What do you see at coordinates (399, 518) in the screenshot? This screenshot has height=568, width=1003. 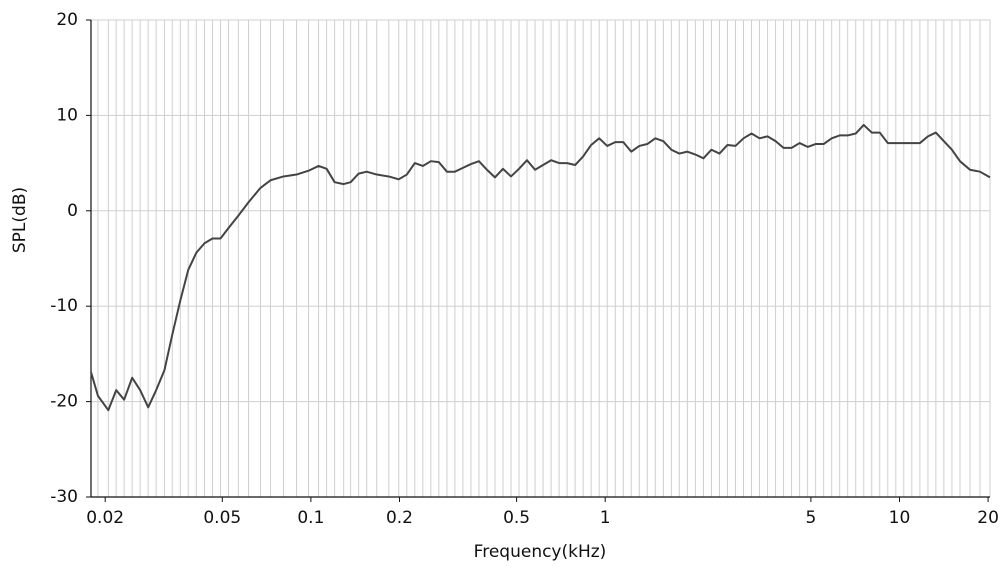 I see `x-tick-label: 0.2` at bounding box center [399, 518].